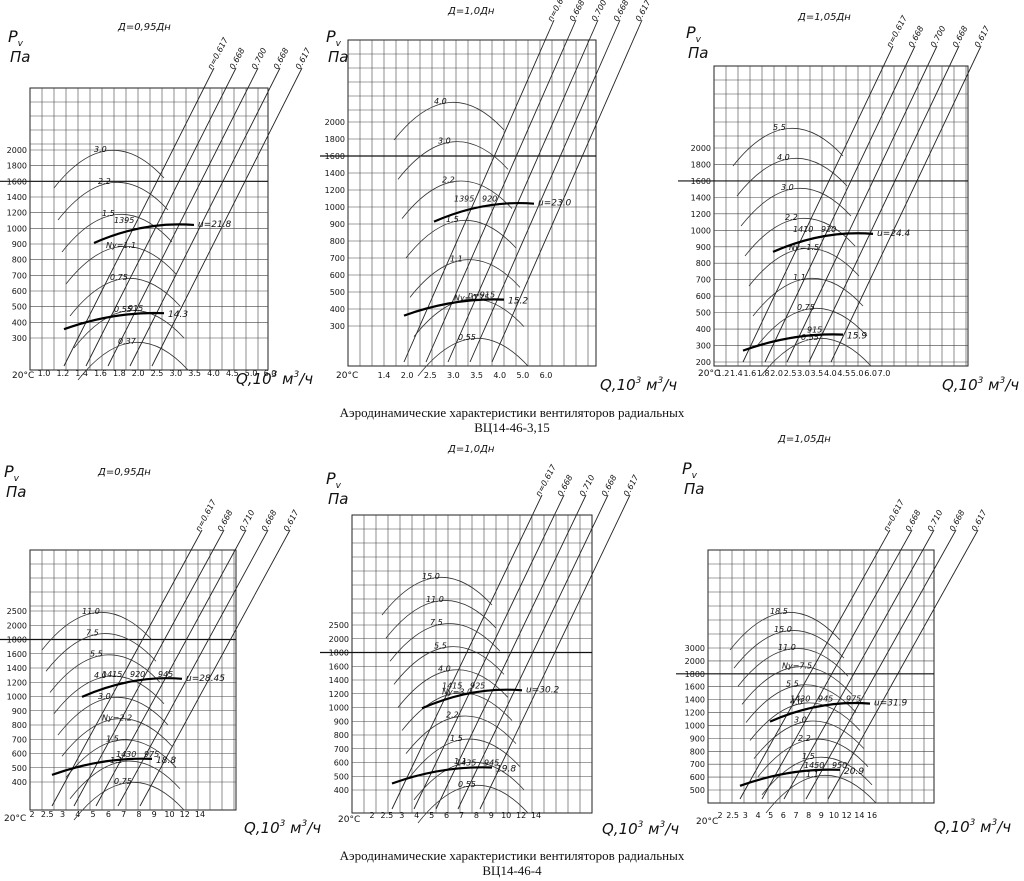 The width and height of the screenshot is (1024, 881). Describe the element at coordinates (699, 40) in the screenshot. I see `y-axis-subscript: v` at that location.